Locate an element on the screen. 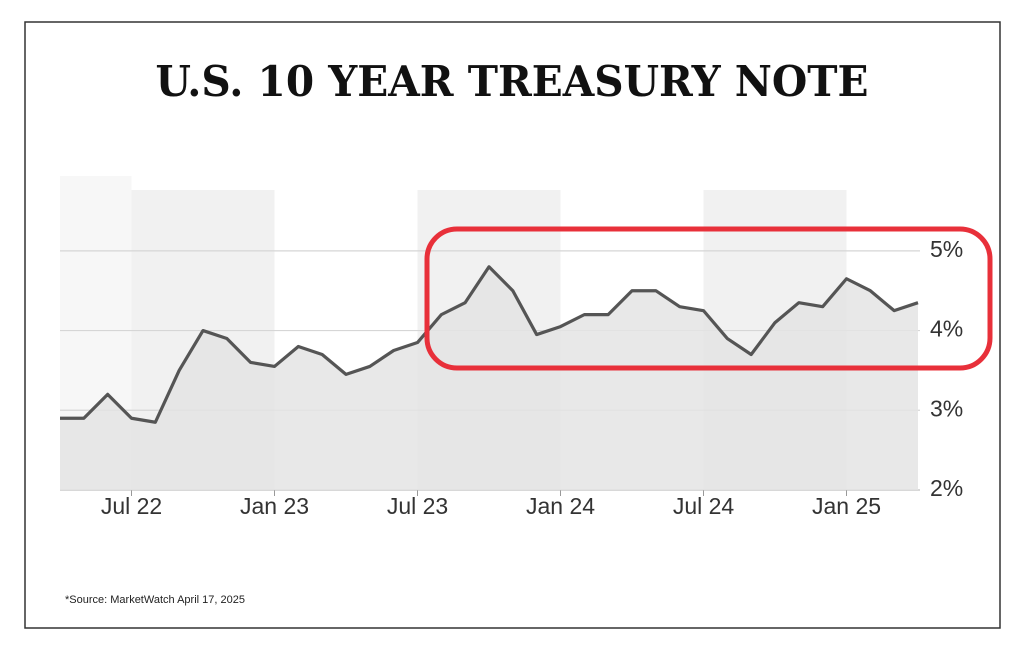 Image resolution: width=1024 pixels, height=651 pixels. source-note: *Source: MarketWatch April 17, 2025 is located at coordinates (155, 600).